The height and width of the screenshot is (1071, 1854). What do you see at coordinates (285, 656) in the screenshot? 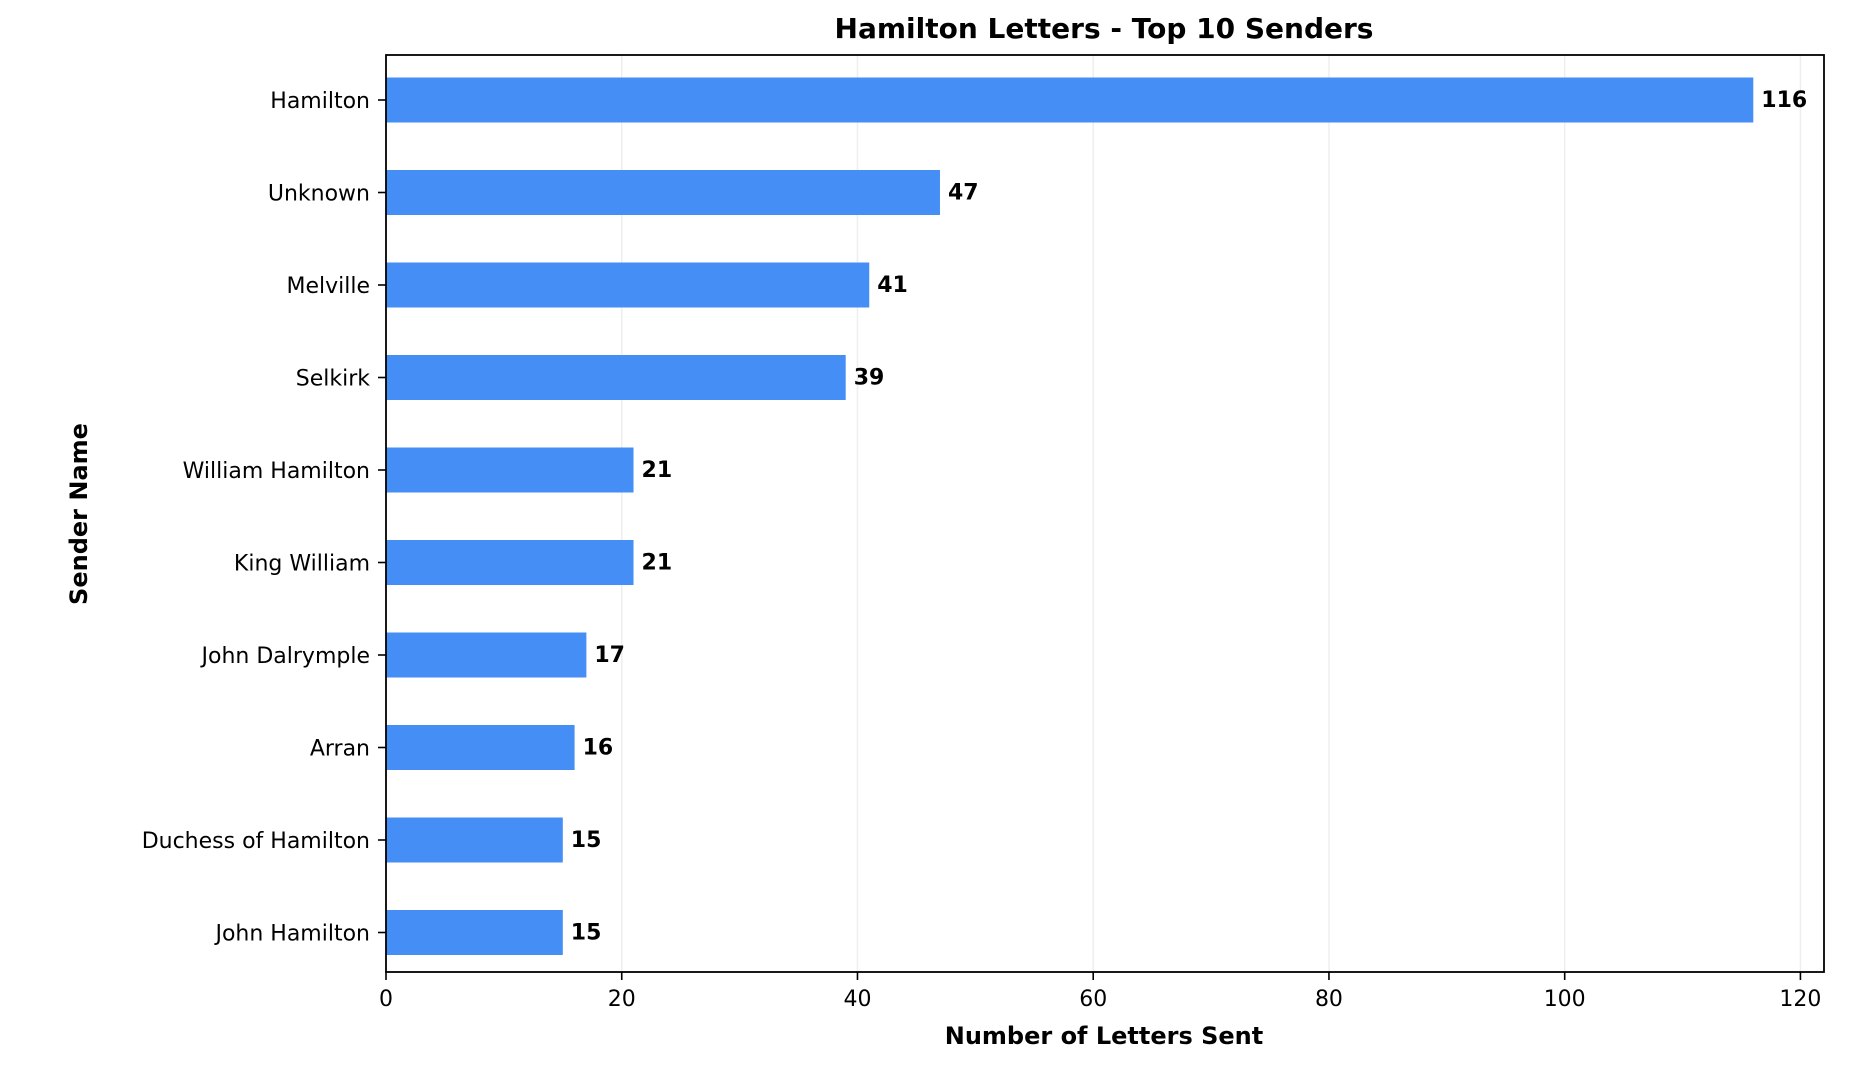
I see `y-tick-label: John Dalrymple` at bounding box center [285, 656].